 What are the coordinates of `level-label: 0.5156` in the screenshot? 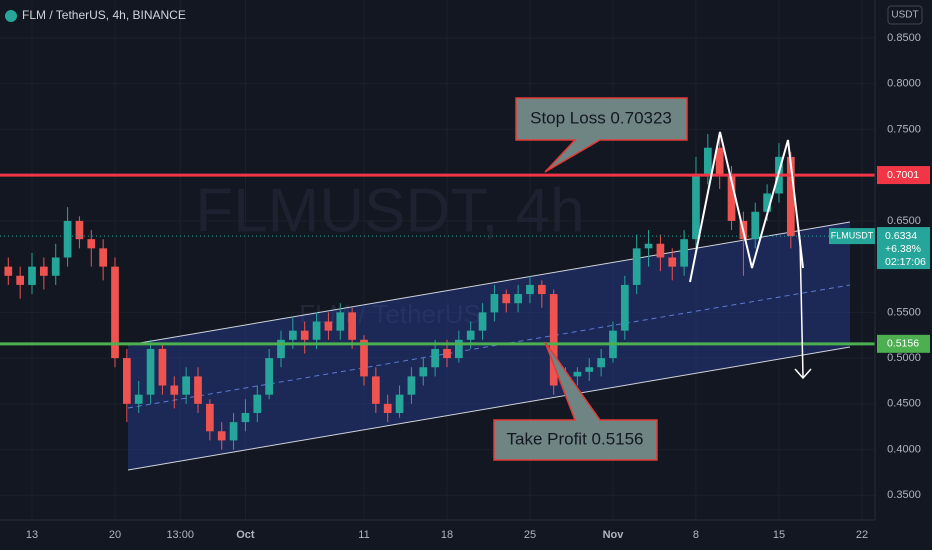 It's located at (903, 344).